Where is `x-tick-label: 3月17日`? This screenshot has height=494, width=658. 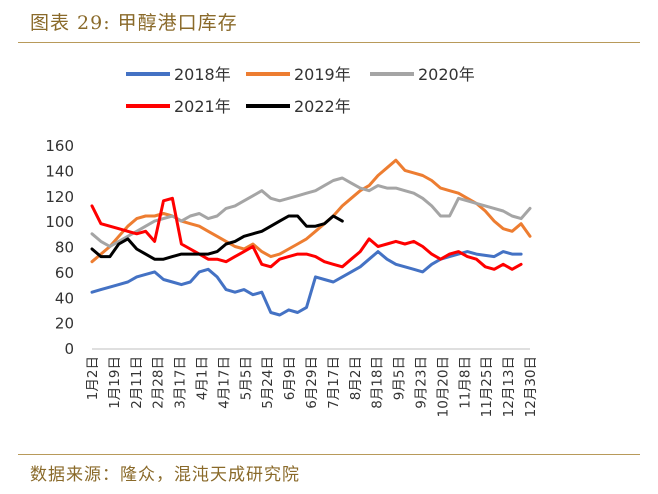
x-tick-label: 3月17日 is located at coordinates (181, 382).